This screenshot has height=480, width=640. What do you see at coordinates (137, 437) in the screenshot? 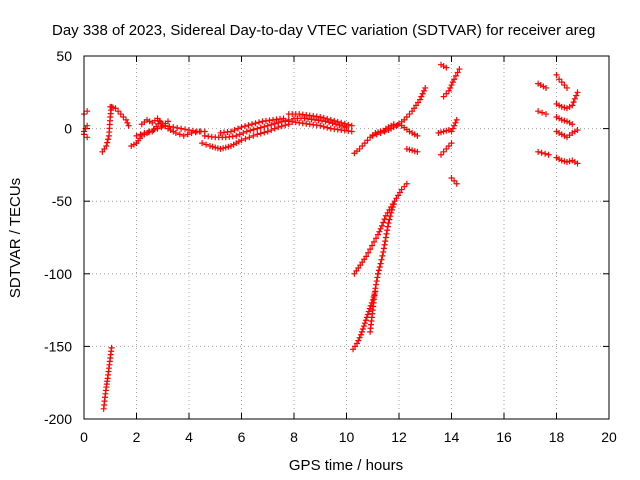
I see `x-tick-label: 2` at bounding box center [137, 437].